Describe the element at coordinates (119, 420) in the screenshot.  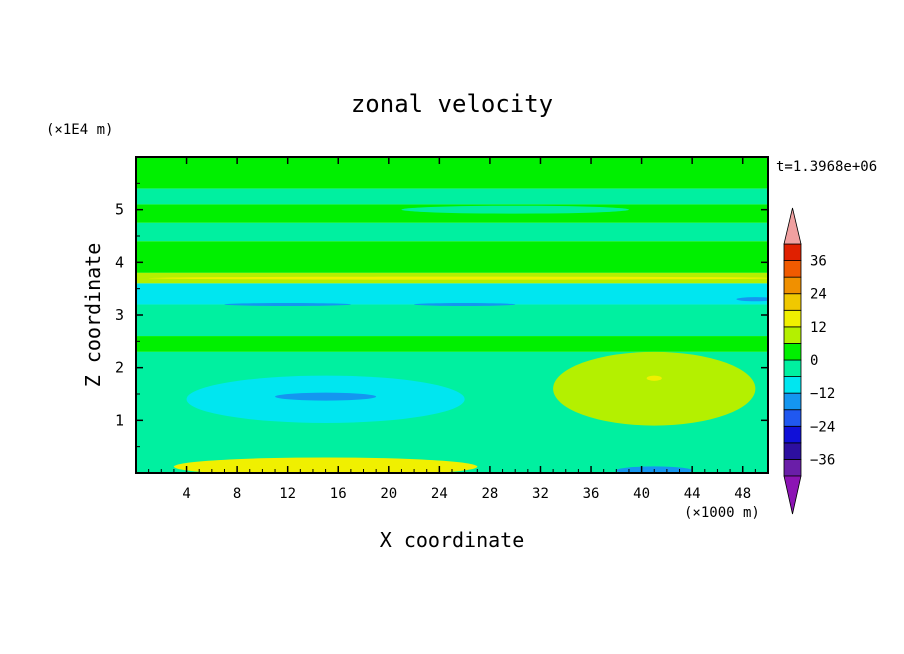
I see `y-tick-label: 1` at that location.